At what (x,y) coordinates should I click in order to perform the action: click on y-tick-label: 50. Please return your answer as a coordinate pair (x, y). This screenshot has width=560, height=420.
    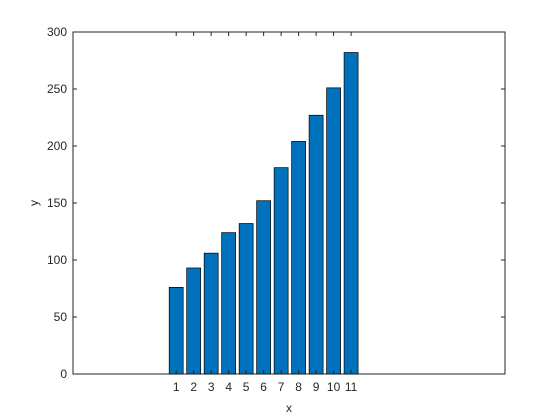
    Looking at the image, I should click on (61, 317).